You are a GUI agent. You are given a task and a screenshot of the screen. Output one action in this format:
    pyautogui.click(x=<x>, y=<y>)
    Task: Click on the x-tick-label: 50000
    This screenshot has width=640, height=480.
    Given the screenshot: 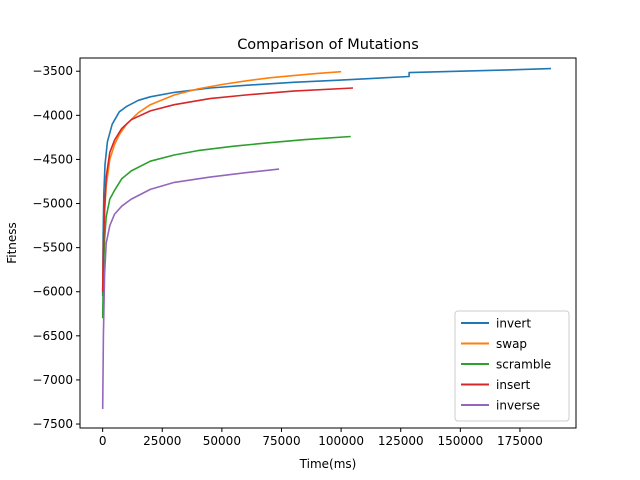 What is the action you would take?
    pyautogui.click(x=222, y=441)
    